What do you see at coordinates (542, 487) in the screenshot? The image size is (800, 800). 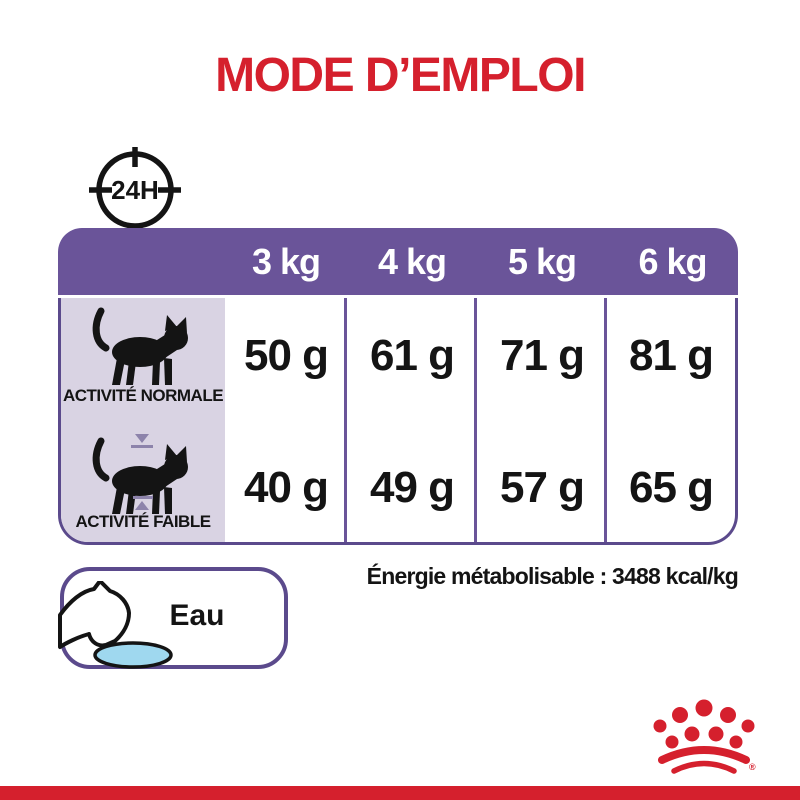 I see `ration-low-5kg: 57 g` at bounding box center [542, 487].